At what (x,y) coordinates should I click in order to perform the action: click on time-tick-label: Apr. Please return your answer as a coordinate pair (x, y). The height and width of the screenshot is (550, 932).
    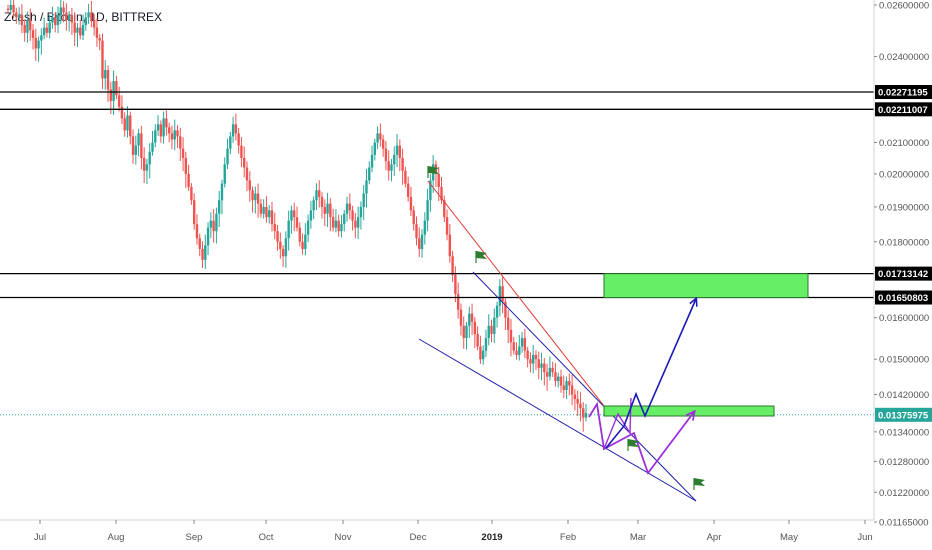
    Looking at the image, I should click on (714, 537).